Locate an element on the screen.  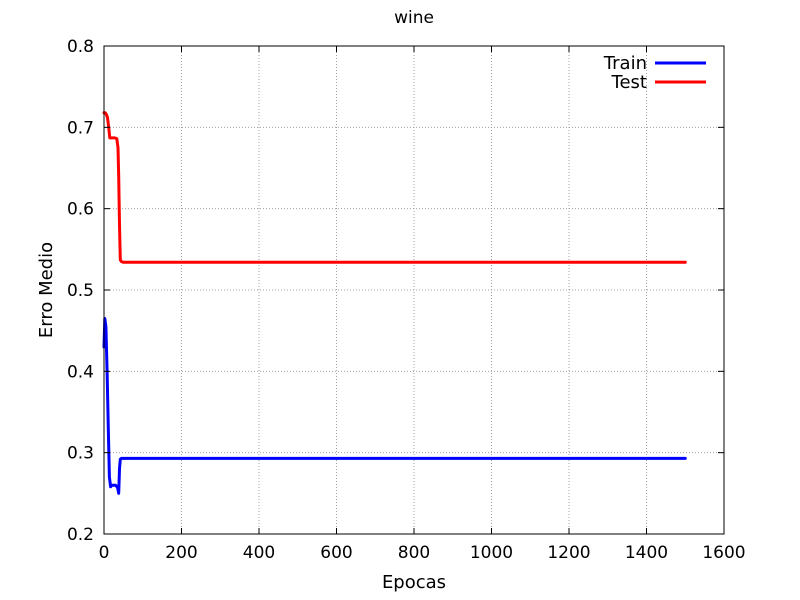
y-tick-label: 0.2 is located at coordinates (80, 535).